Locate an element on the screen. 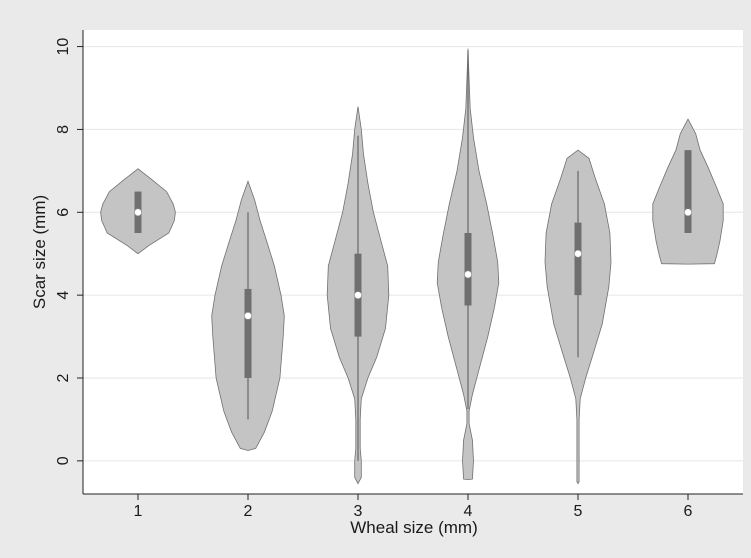 The image size is (751, 558). x-tick-label-1: 1 is located at coordinates (138, 511).